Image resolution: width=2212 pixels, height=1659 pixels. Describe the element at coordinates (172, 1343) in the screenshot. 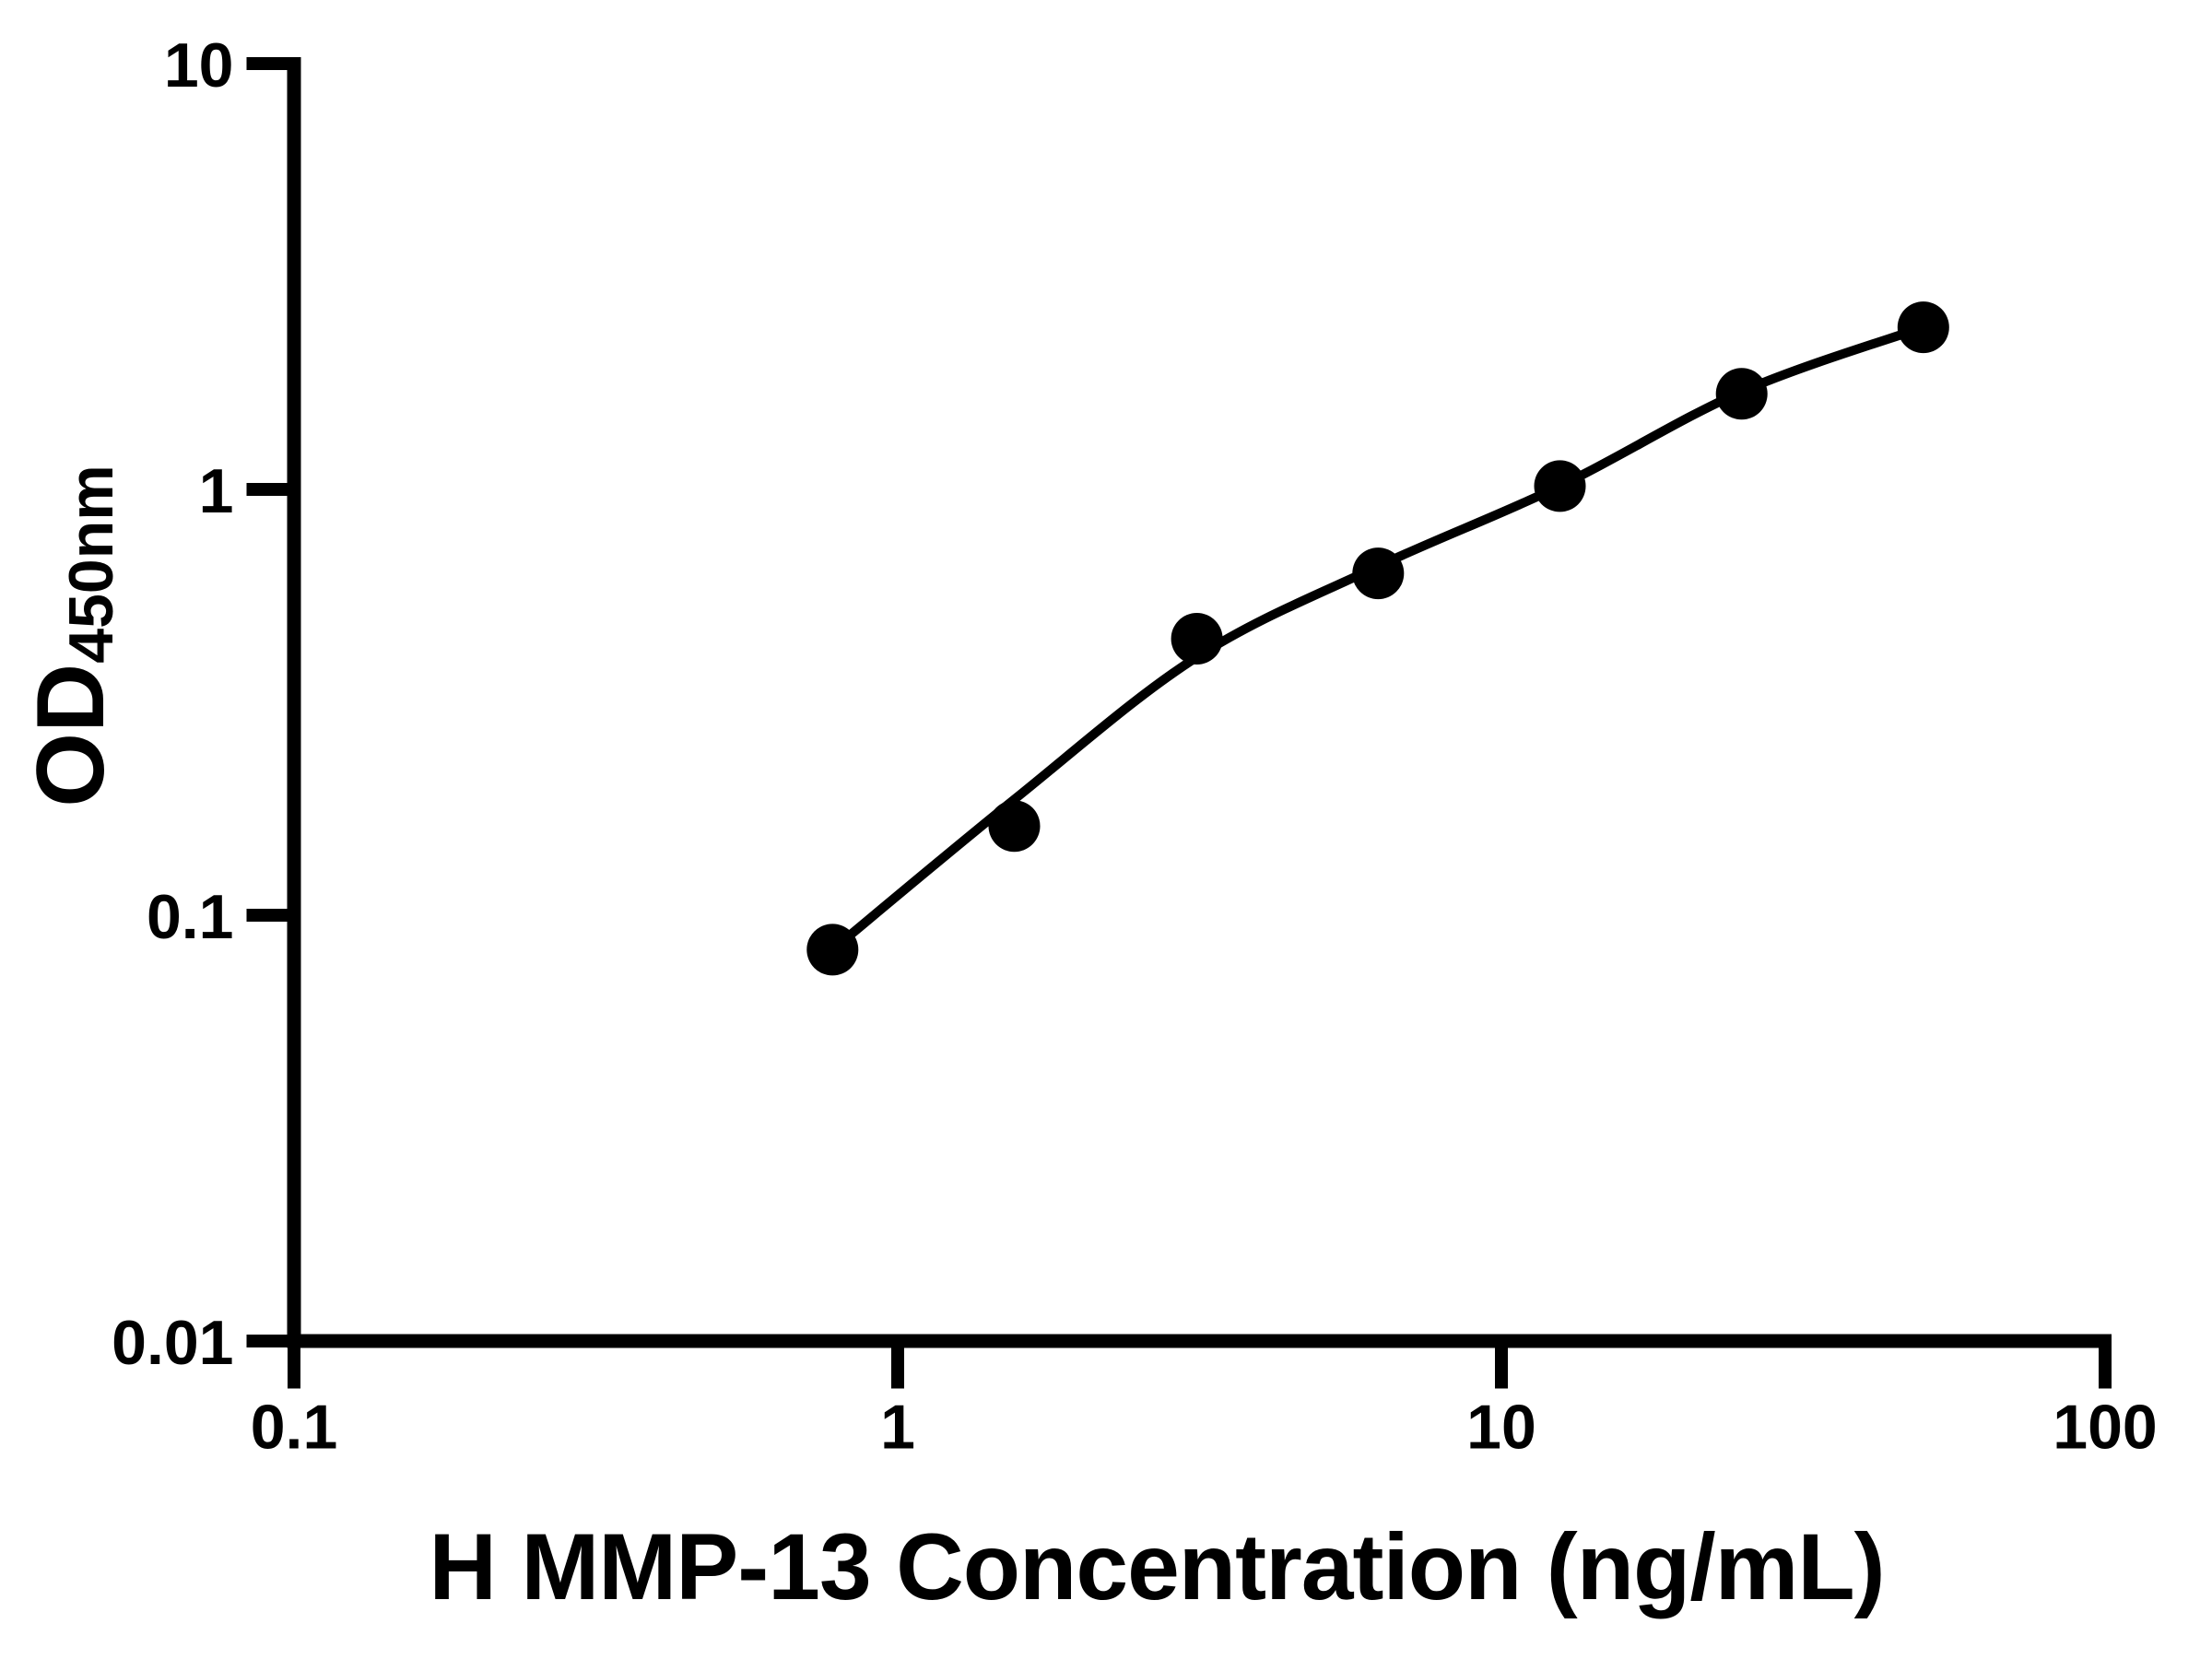

I see `y-tick-label: 0.01` at that location.